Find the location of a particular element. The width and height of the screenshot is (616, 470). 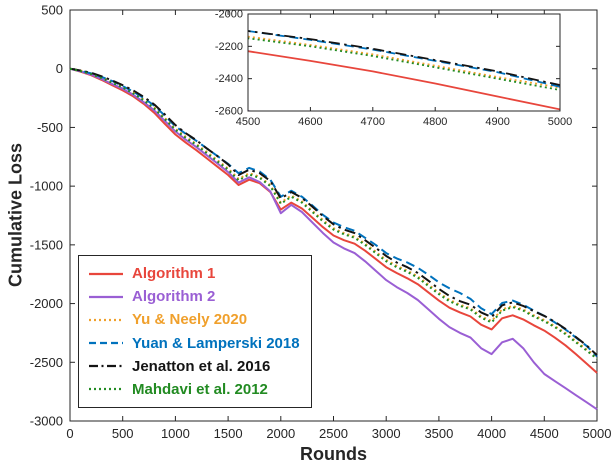

inset-y-tick-label: -2400 is located at coordinates (229, 79).